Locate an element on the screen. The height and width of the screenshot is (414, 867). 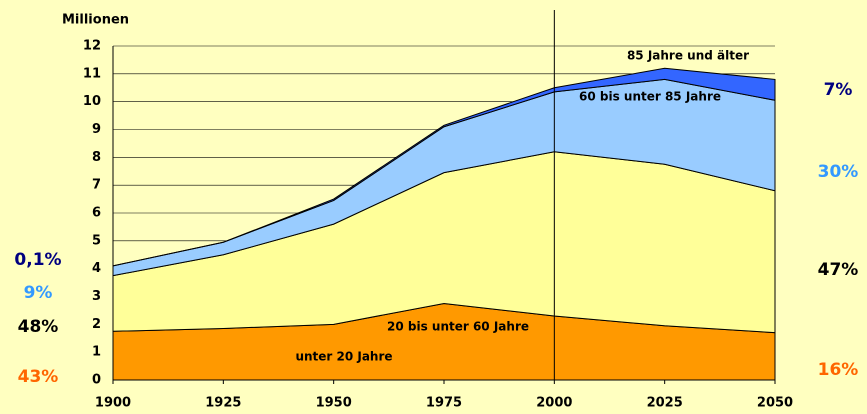
x-tick-label: 1900 is located at coordinates (113, 403).